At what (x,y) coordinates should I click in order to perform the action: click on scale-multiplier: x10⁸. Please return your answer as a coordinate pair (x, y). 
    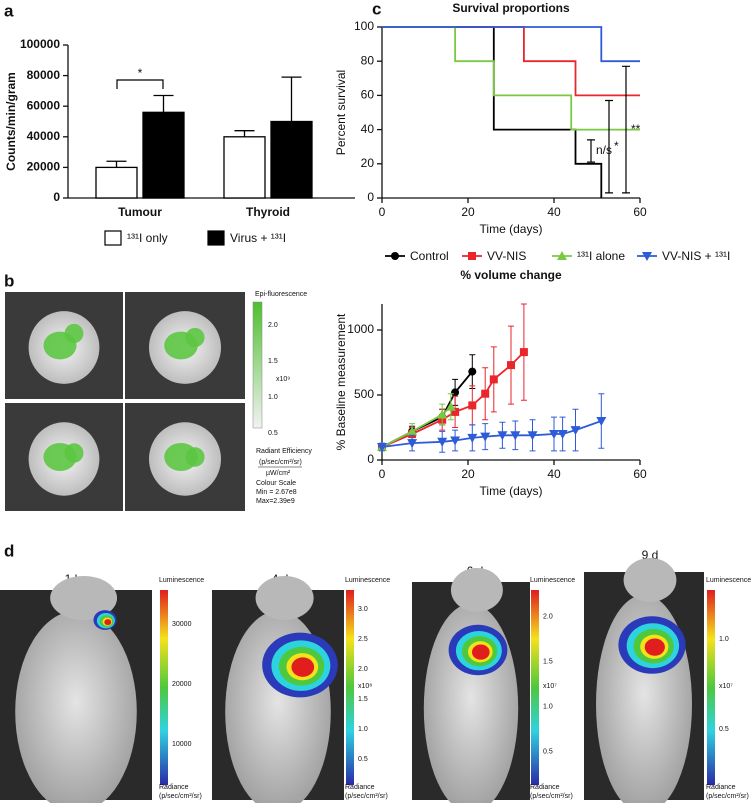
    Looking at the image, I should click on (365, 686).